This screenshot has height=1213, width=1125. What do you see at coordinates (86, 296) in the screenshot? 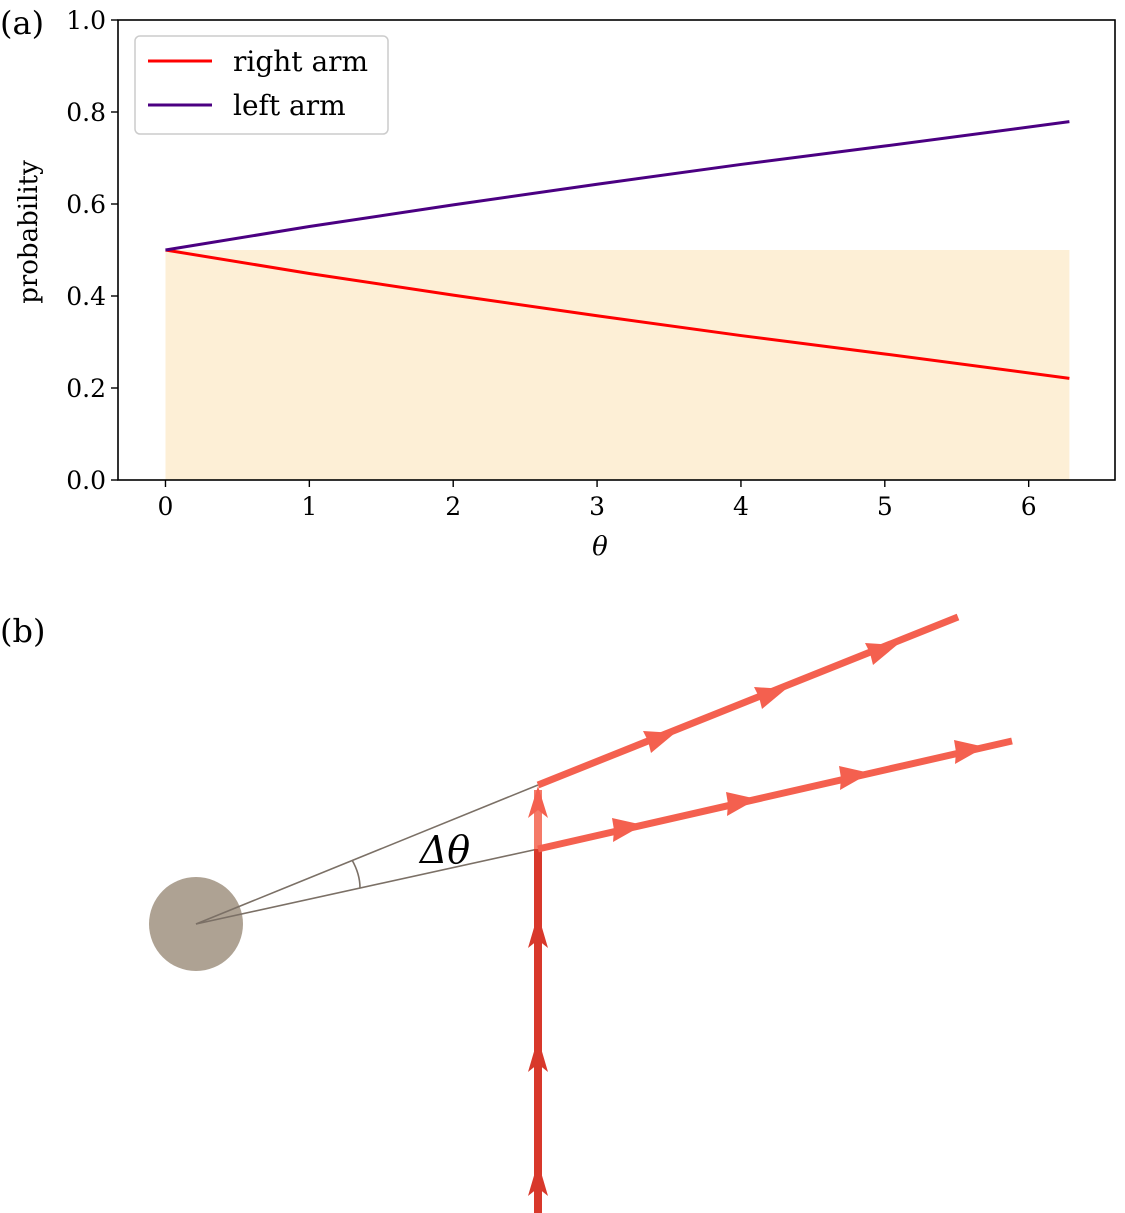
I see `y-tick-label: 0.4` at bounding box center [86, 296].